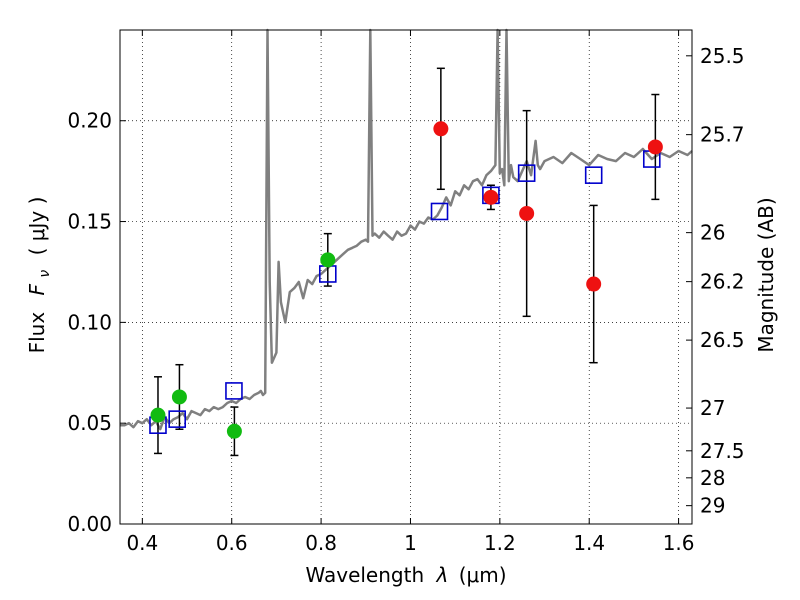  Describe the element at coordinates (364, 575) in the screenshot. I see `x-axis-label-main: Wavelength` at that location.